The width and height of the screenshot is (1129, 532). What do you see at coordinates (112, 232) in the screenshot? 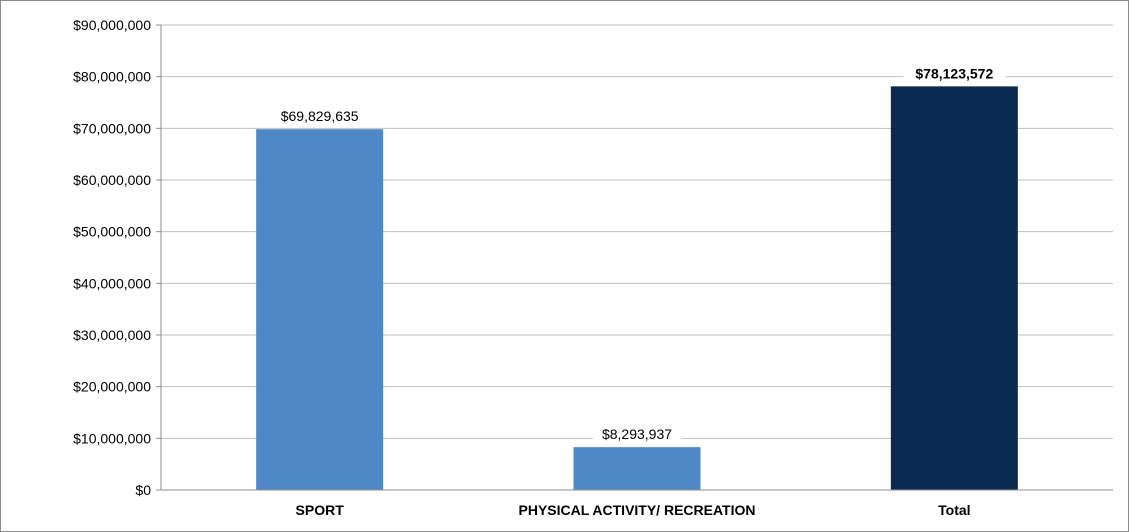
I see `y-tick-label: $50,000,000` at bounding box center [112, 232].